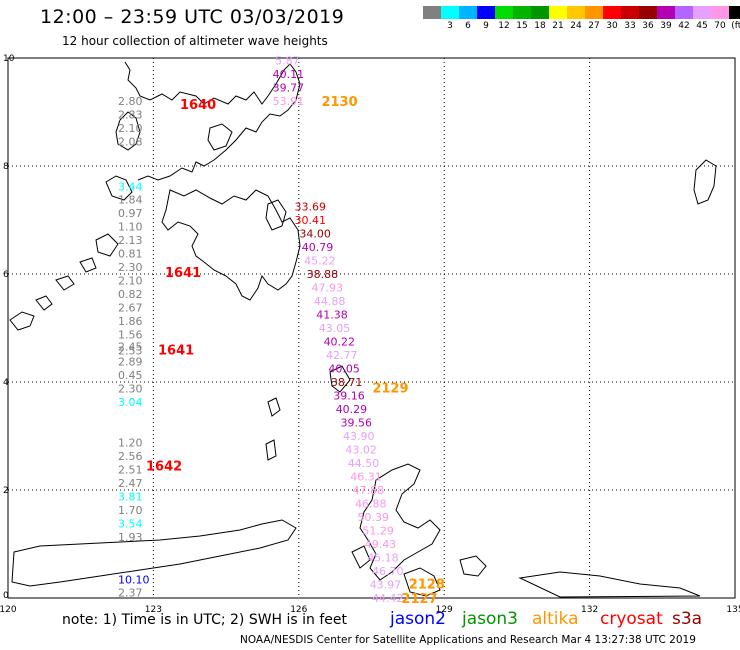 The height and width of the screenshot is (650, 740). Describe the element at coordinates (276, 215) in the screenshot. I see `coast-davao-gulf` at that location.